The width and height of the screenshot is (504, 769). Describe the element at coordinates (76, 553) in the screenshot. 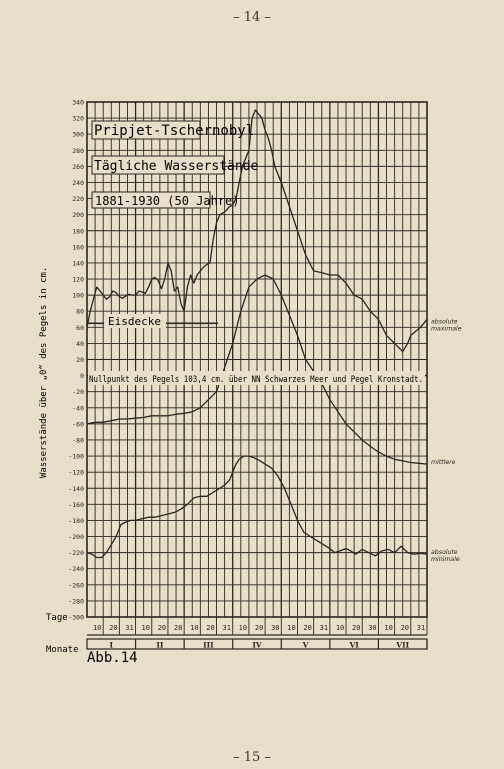

I see `y-tick-label: -220` at that location.